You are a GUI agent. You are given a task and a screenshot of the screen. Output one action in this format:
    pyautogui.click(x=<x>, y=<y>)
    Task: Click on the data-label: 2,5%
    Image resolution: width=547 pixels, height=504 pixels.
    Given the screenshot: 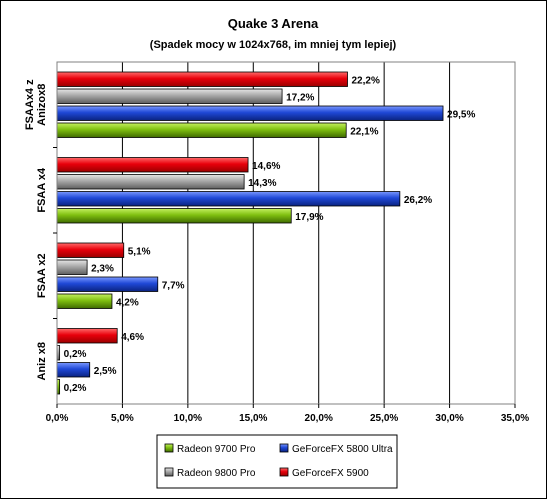 What is the action you would take?
    pyautogui.click(x=105, y=371)
    